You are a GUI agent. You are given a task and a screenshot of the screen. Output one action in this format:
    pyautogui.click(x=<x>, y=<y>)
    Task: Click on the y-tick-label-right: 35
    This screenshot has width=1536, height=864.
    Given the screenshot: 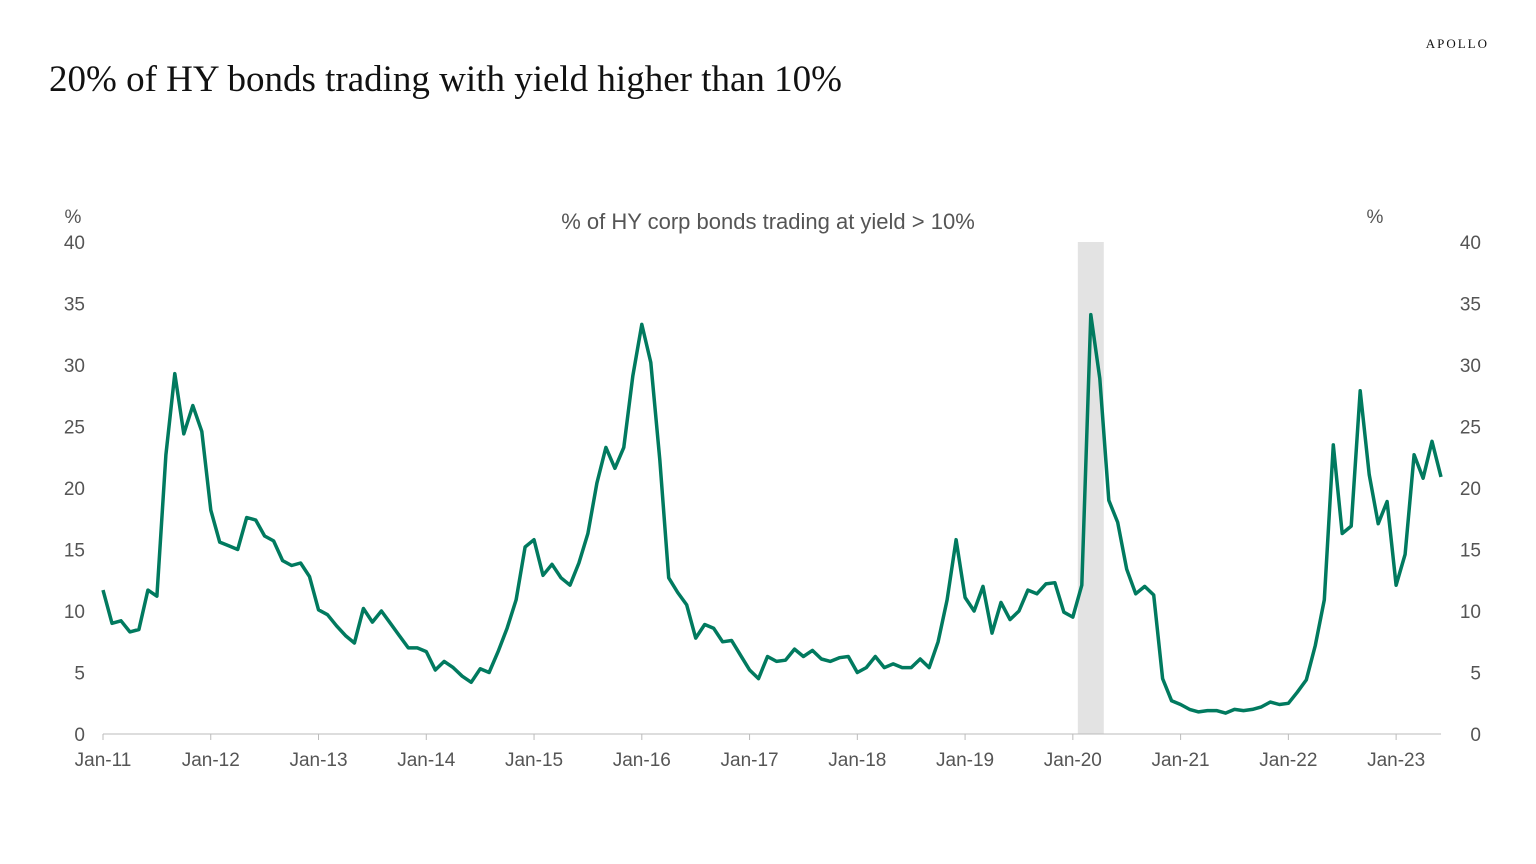 What is the action you would take?
    pyautogui.click(x=1470, y=305)
    